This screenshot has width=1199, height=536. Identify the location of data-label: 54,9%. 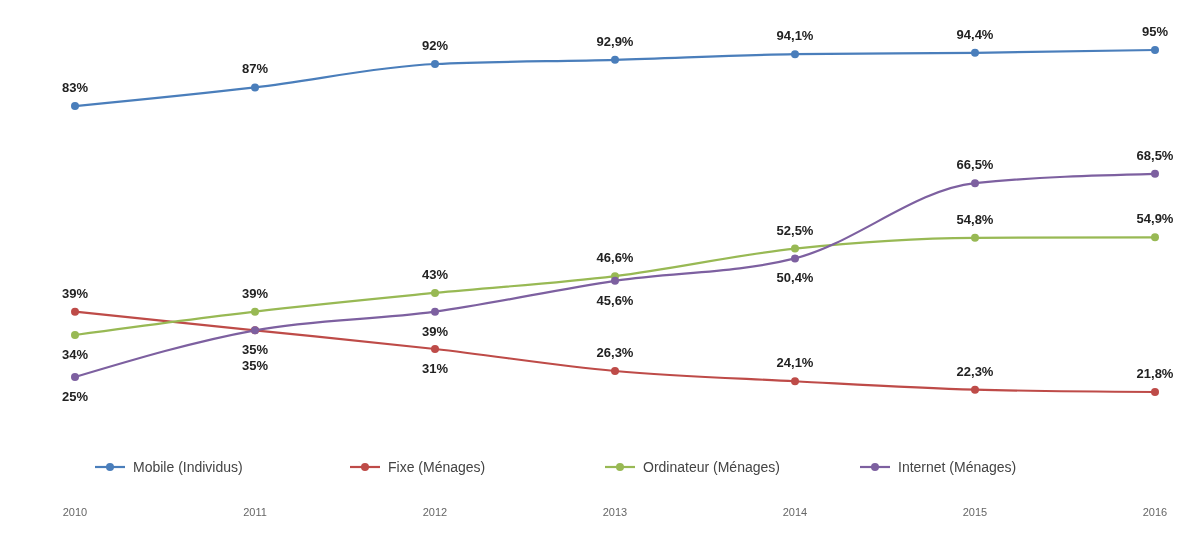
(1155, 219).